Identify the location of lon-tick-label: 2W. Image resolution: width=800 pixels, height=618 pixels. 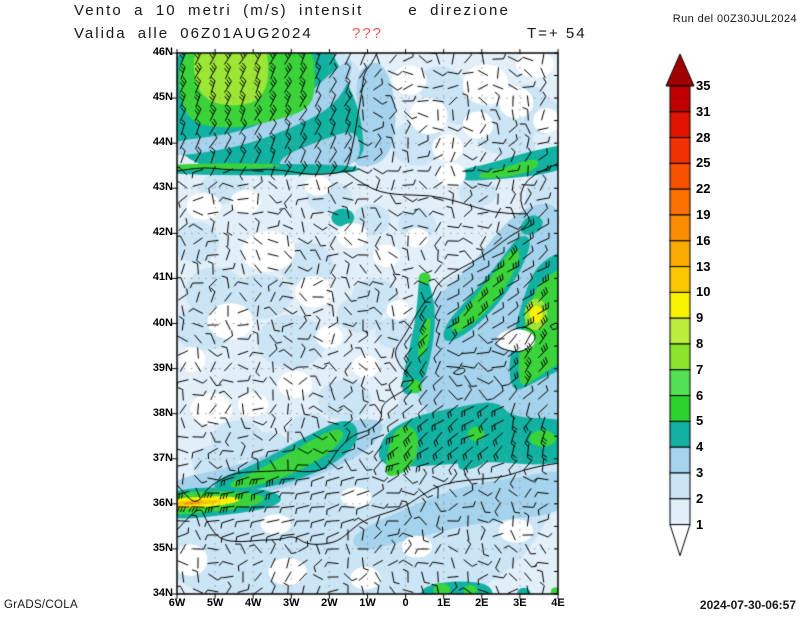
(329, 603).